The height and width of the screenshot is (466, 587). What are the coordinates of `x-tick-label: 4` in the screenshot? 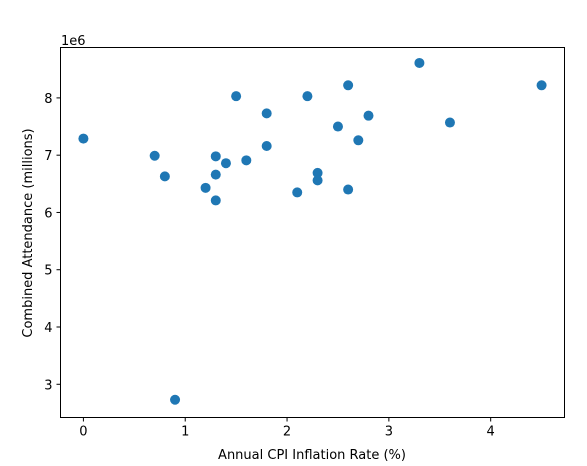 It's located at (491, 432).